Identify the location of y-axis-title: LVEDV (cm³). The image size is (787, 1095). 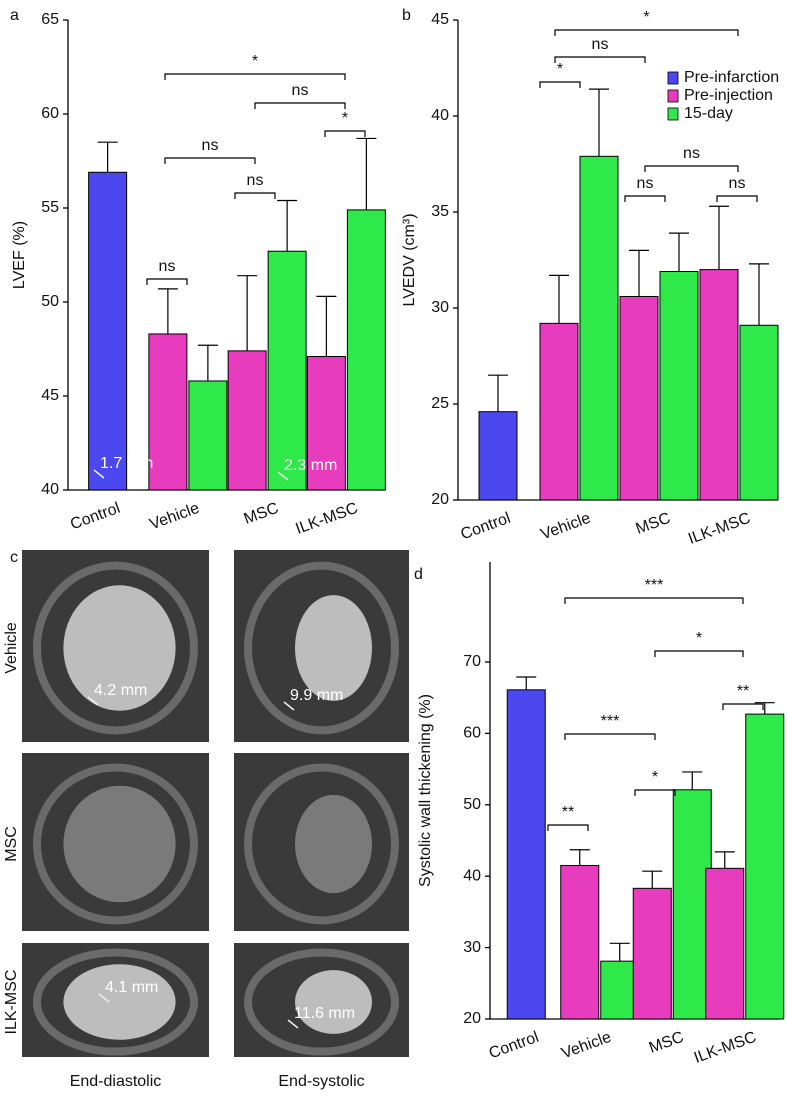
(409, 259).